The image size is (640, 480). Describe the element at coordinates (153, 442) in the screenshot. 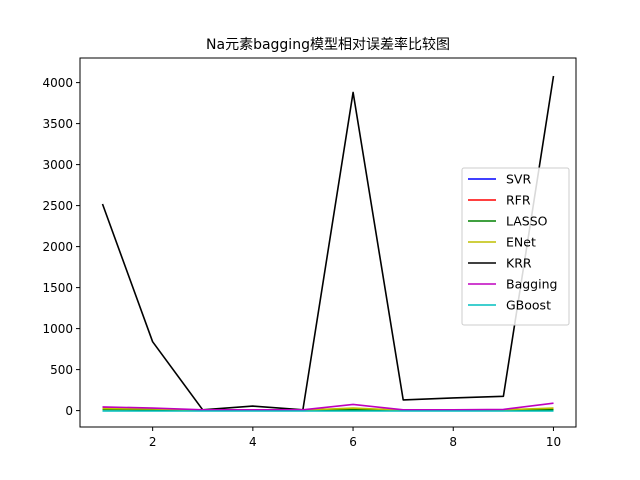

I see `x-tick-label: 2` at that location.